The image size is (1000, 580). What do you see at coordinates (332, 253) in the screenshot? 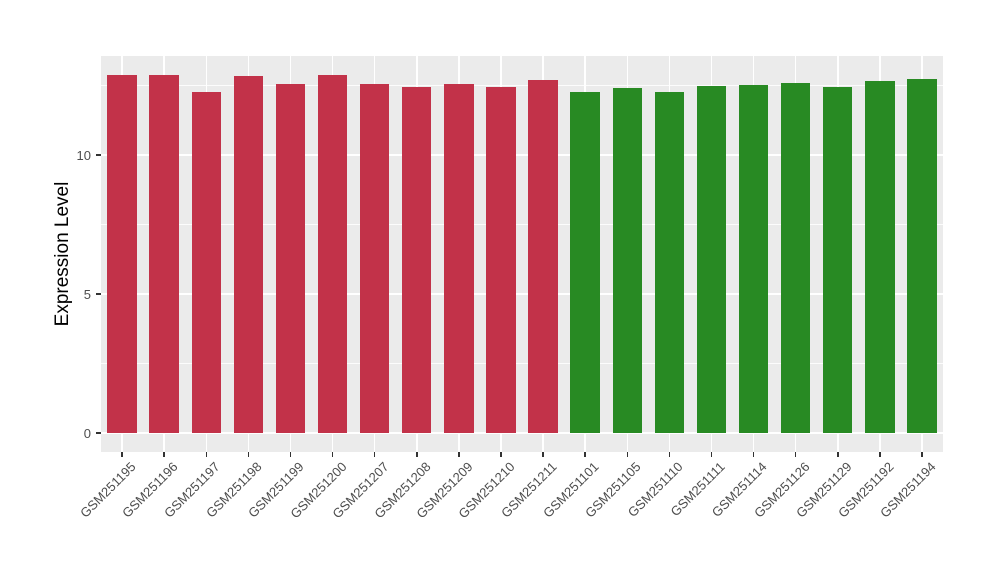
I see `bar-GSM251200` at bounding box center [332, 253].